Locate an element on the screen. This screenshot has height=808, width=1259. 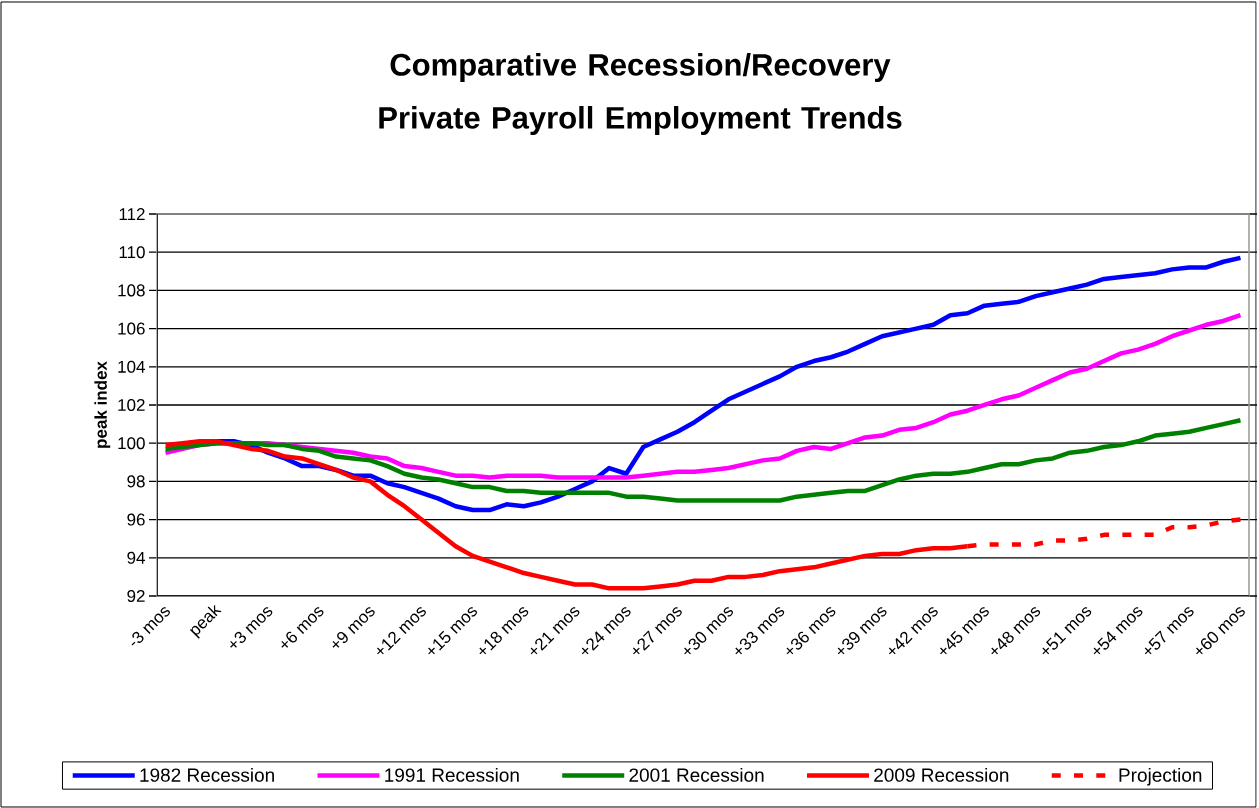
y-tick-label: 104 is located at coordinates (131, 366).